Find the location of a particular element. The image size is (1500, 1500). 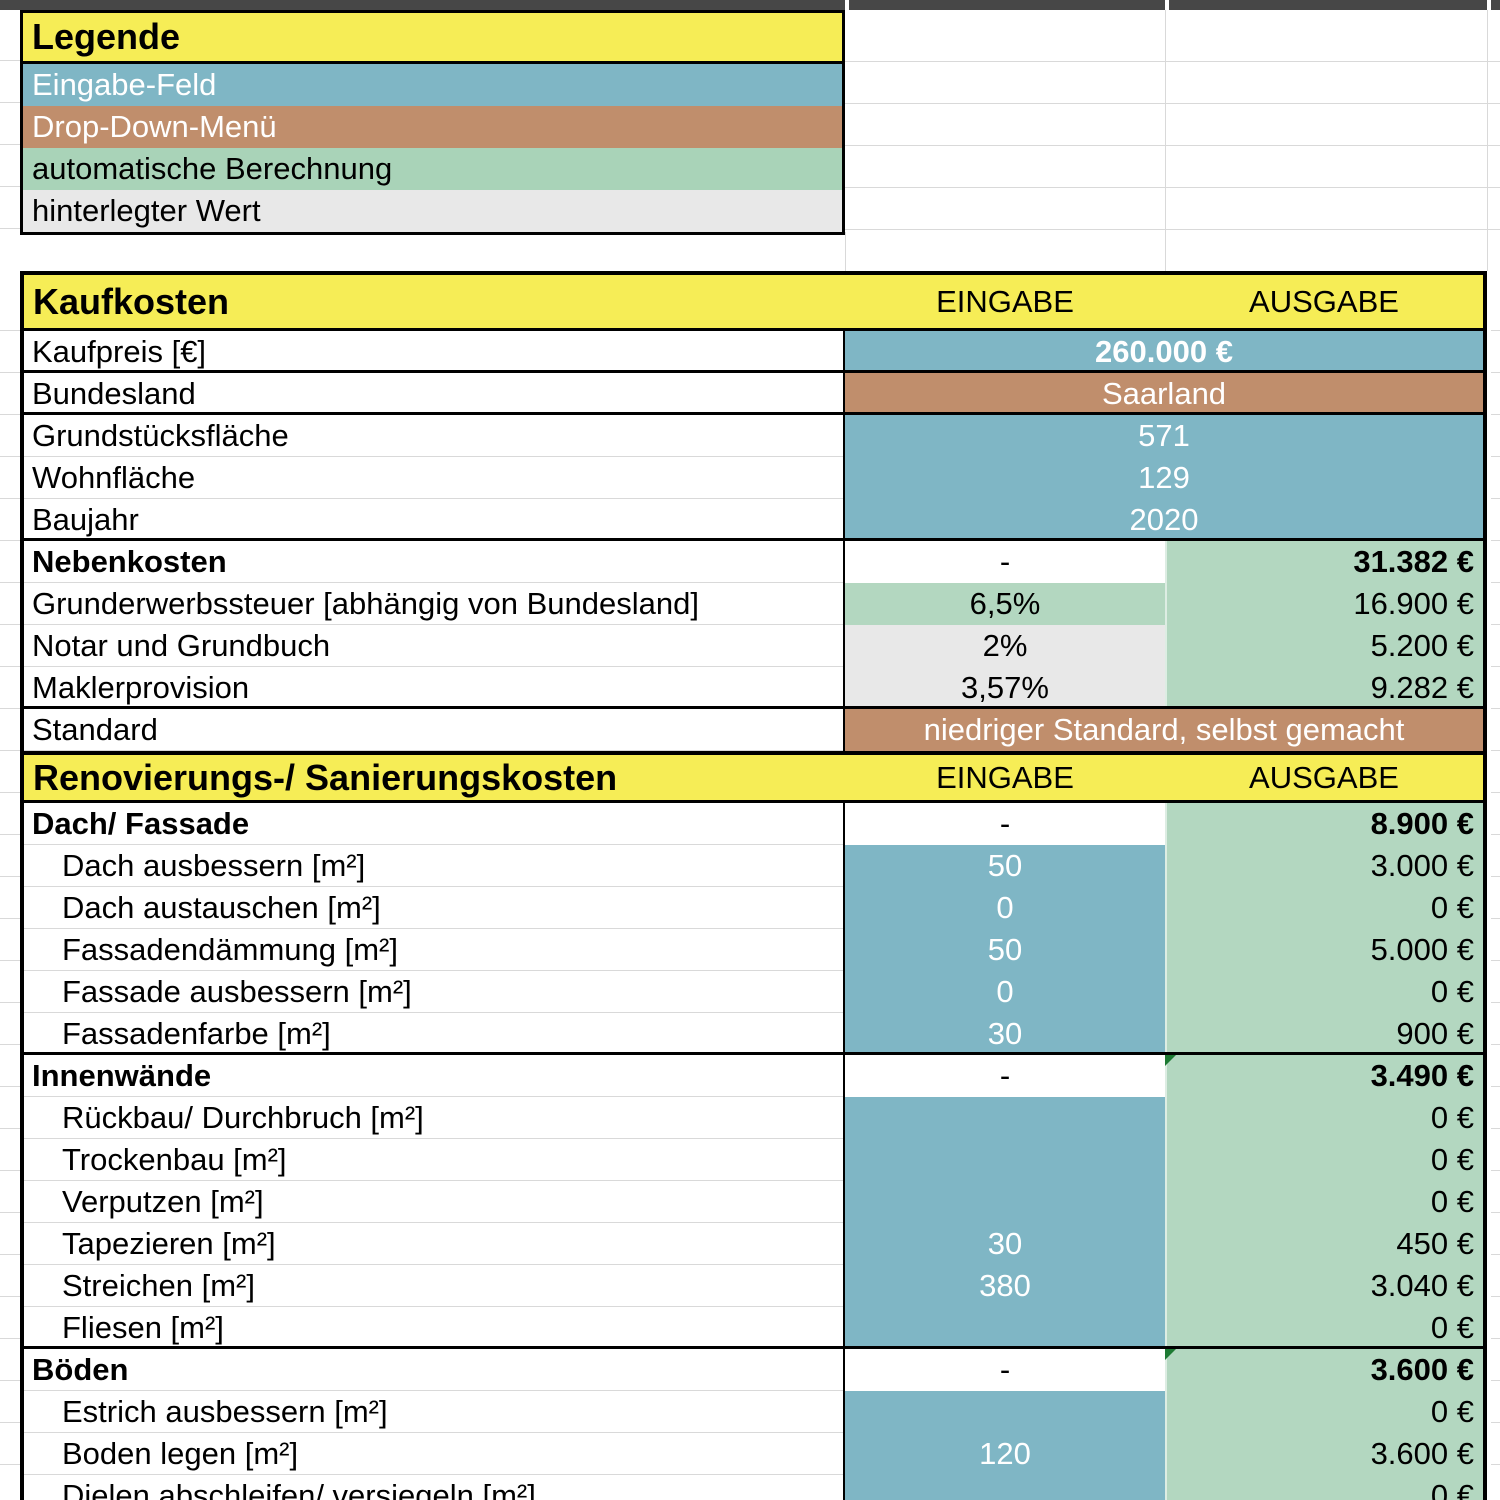

row-label: Standard is located at coordinates (434, 730).